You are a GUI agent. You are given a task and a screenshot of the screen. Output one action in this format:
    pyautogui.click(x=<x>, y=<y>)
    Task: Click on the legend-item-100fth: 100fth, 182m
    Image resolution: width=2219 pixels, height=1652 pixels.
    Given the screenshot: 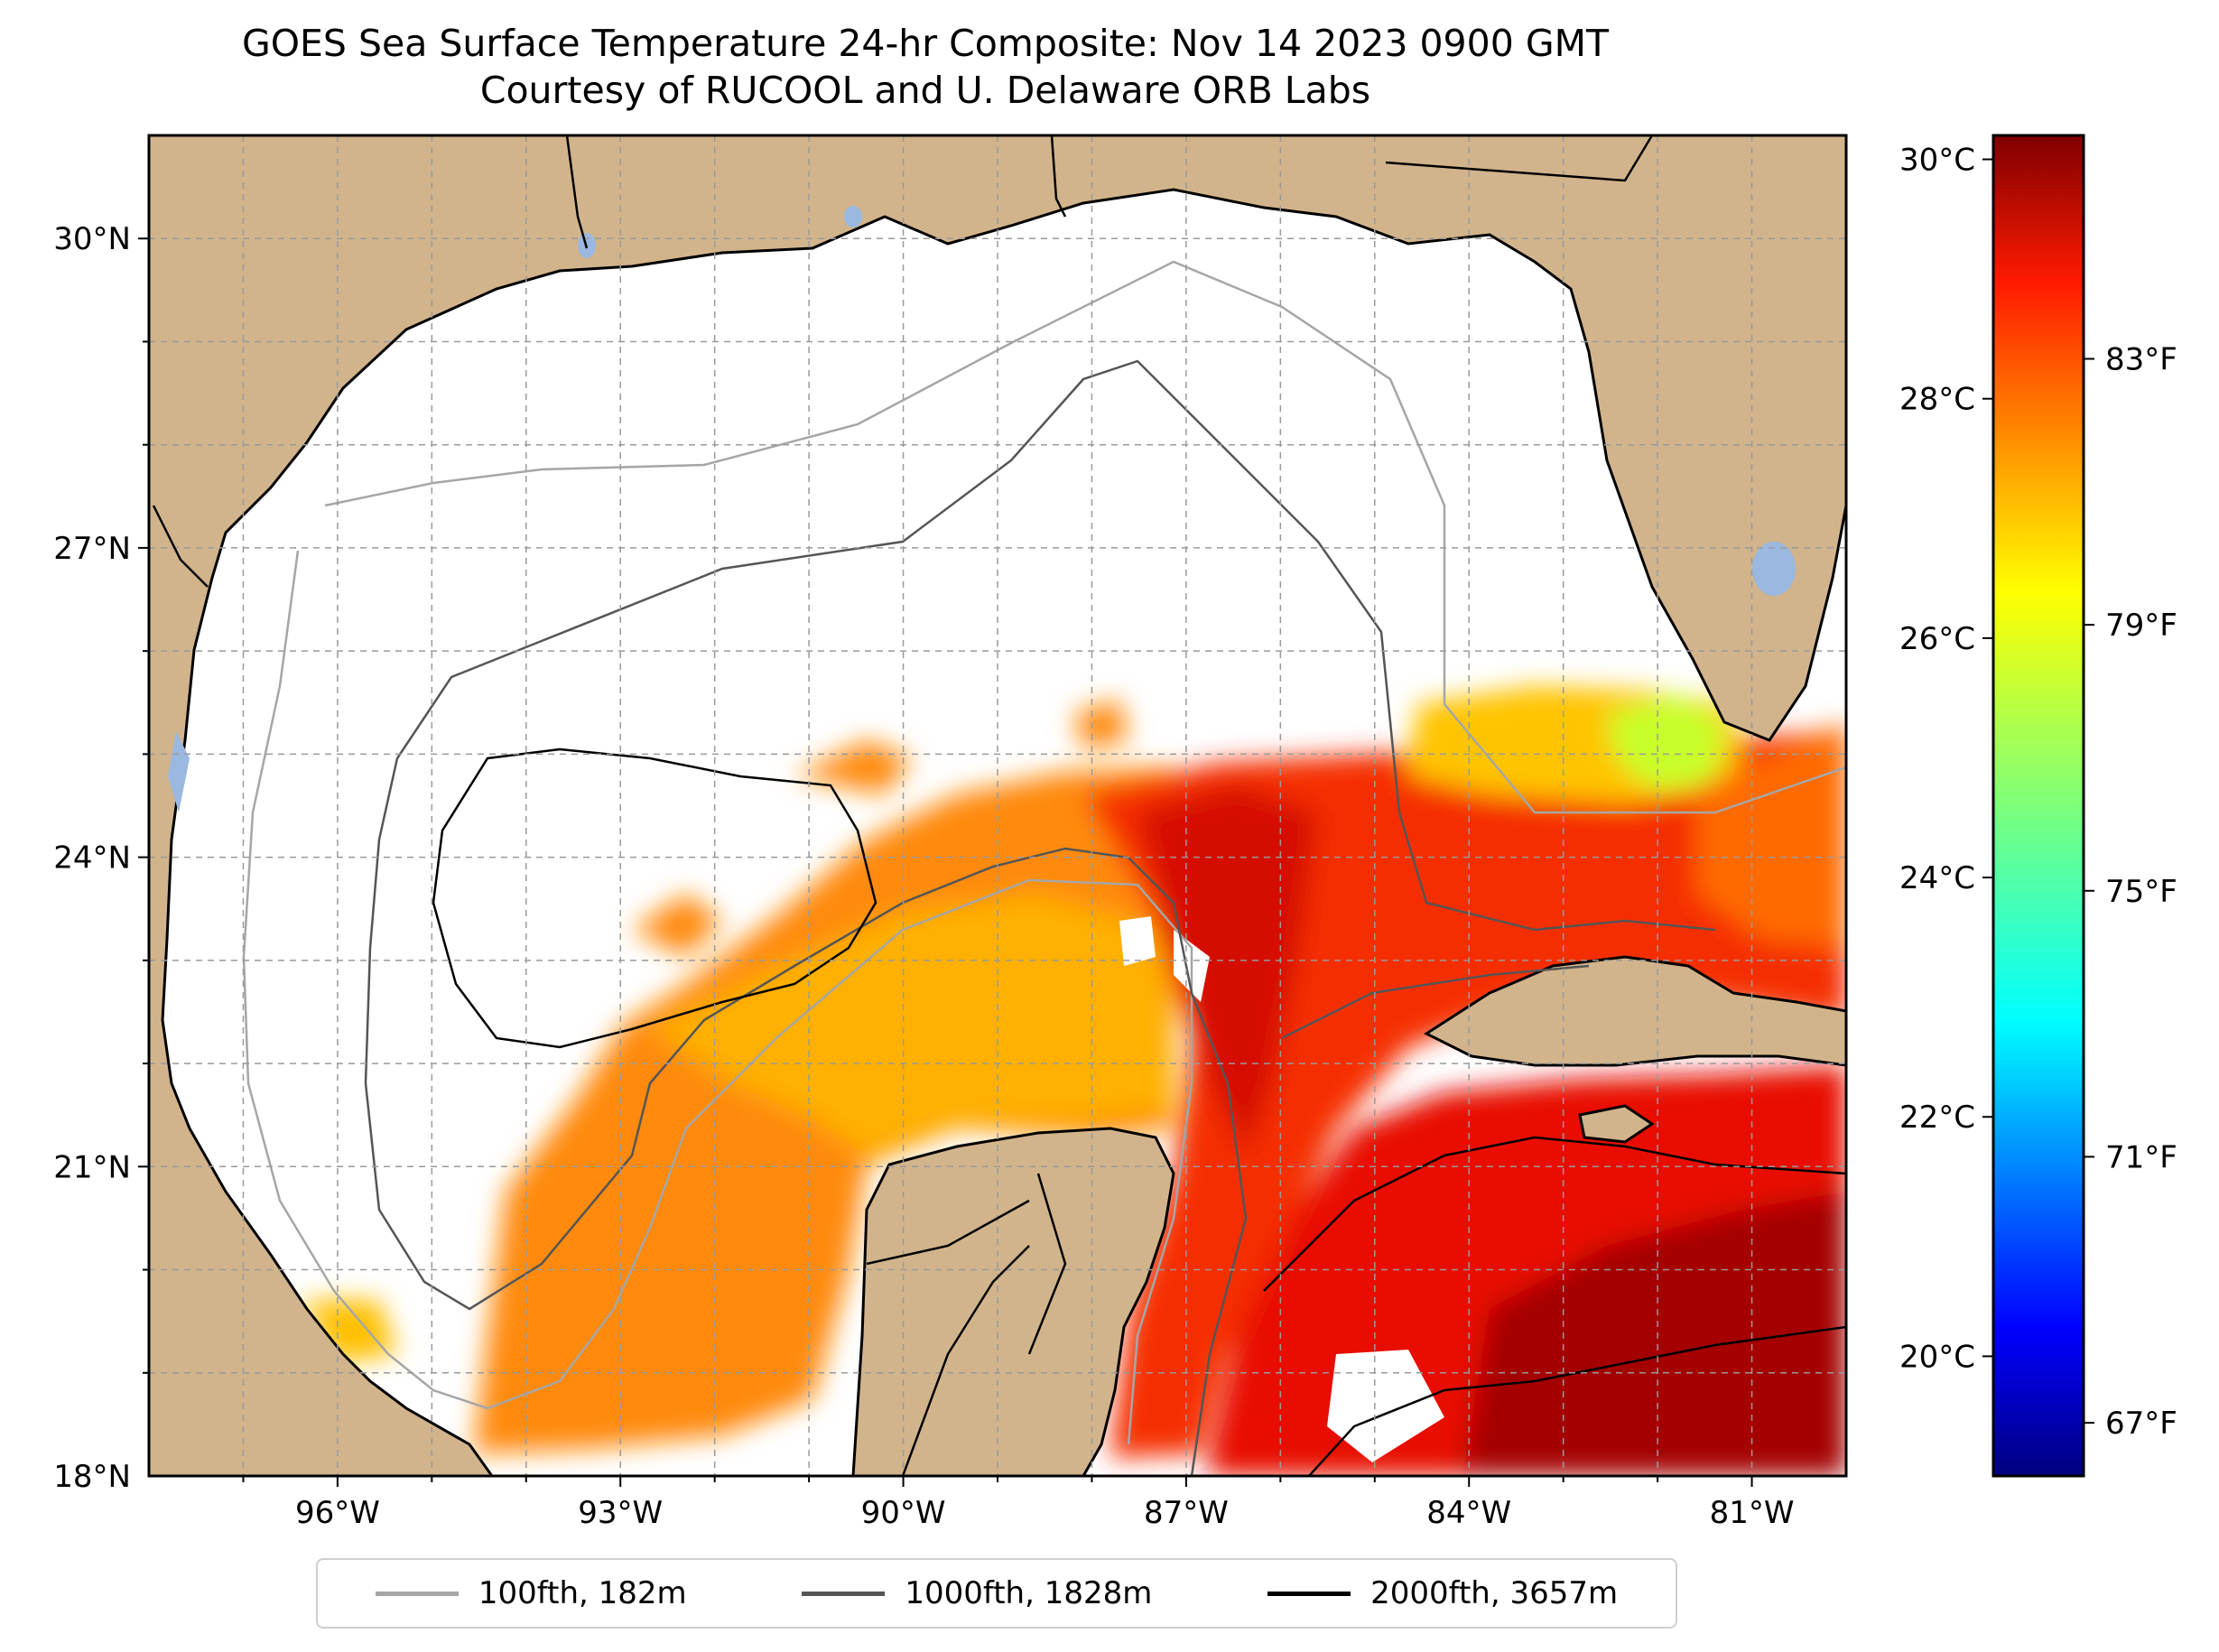 What is the action you would take?
    pyautogui.click(x=531, y=1593)
    